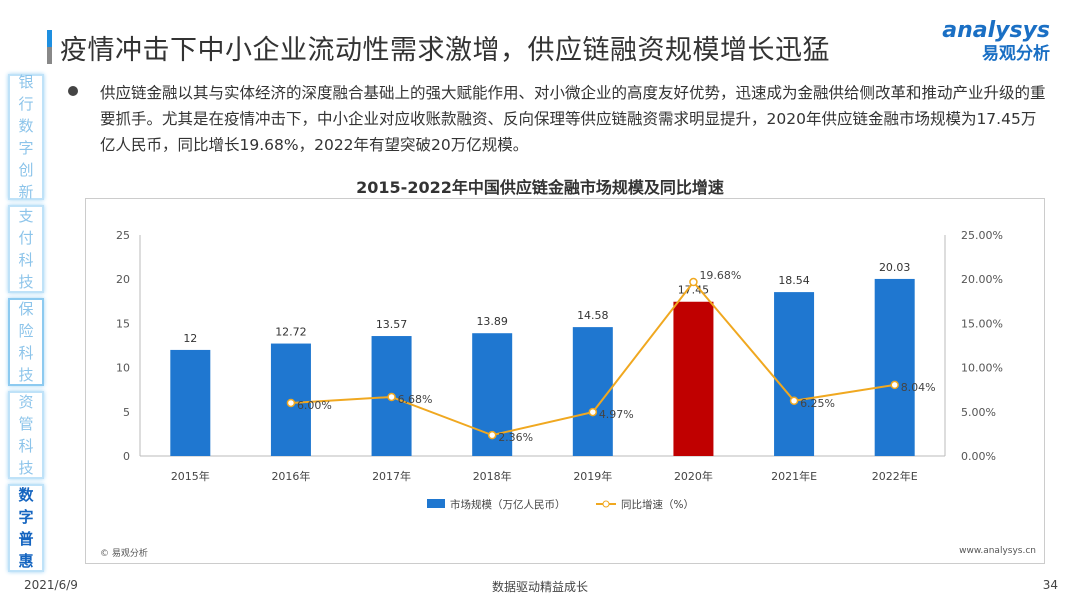 Image resolution: width=1080 pixels, height=608 pixels. What do you see at coordinates (794, 400) in the screenshot?
I see `line-point-2021年E` at bounding box center [794, 400].